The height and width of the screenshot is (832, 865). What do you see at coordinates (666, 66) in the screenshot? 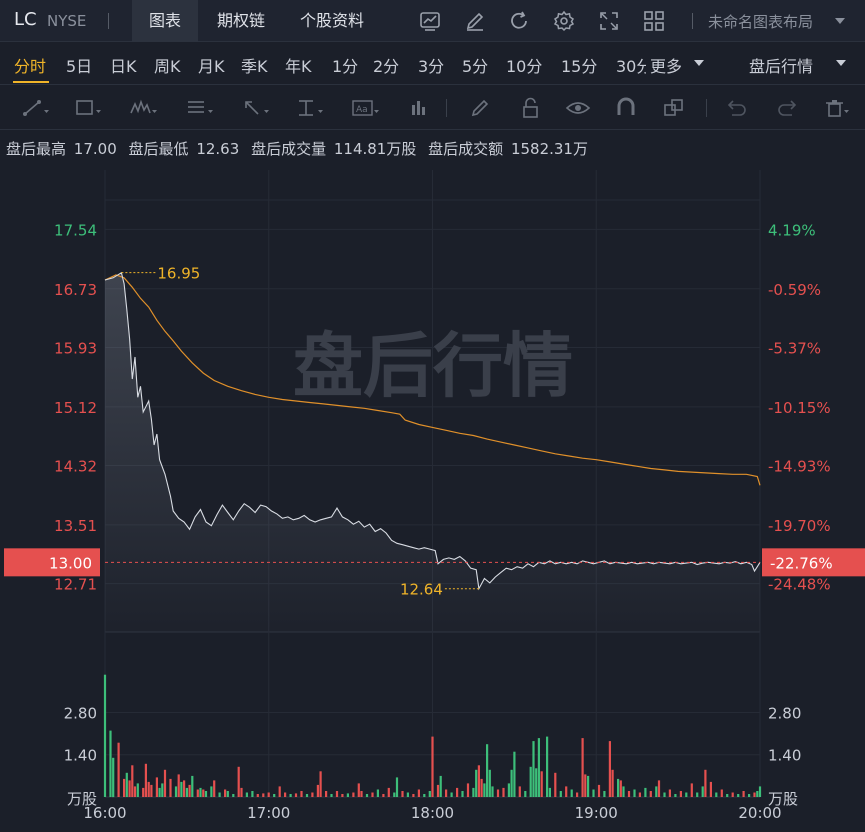
I see `period-more: 更多` at bounding box center [666, 66].